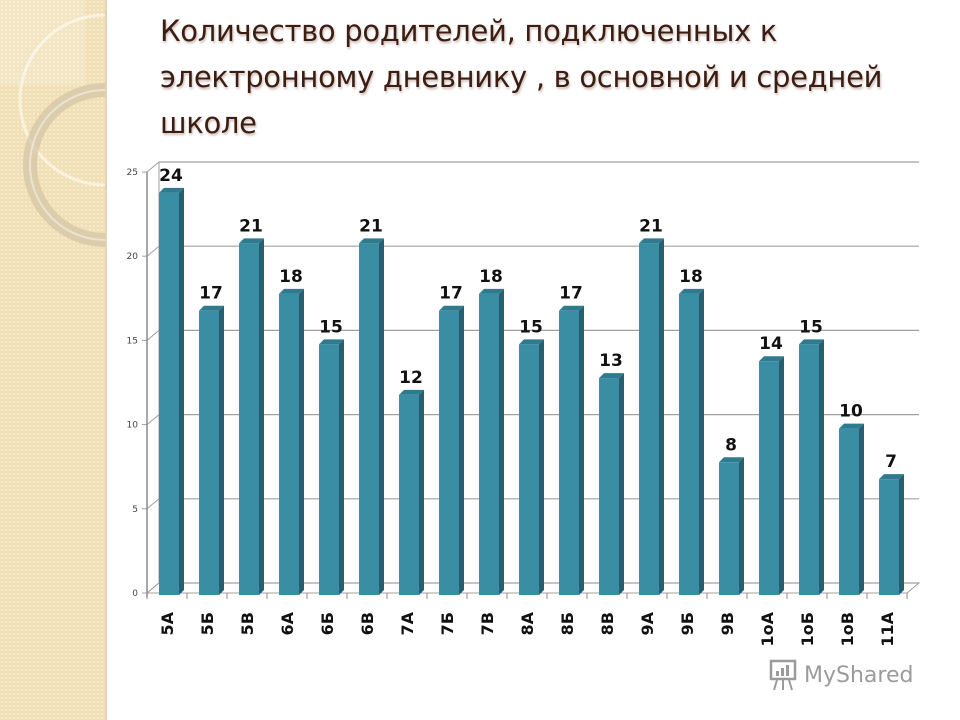  Describe the element at coordinates (731, 526) in the screenshot. I see `bar-9В` at that location.